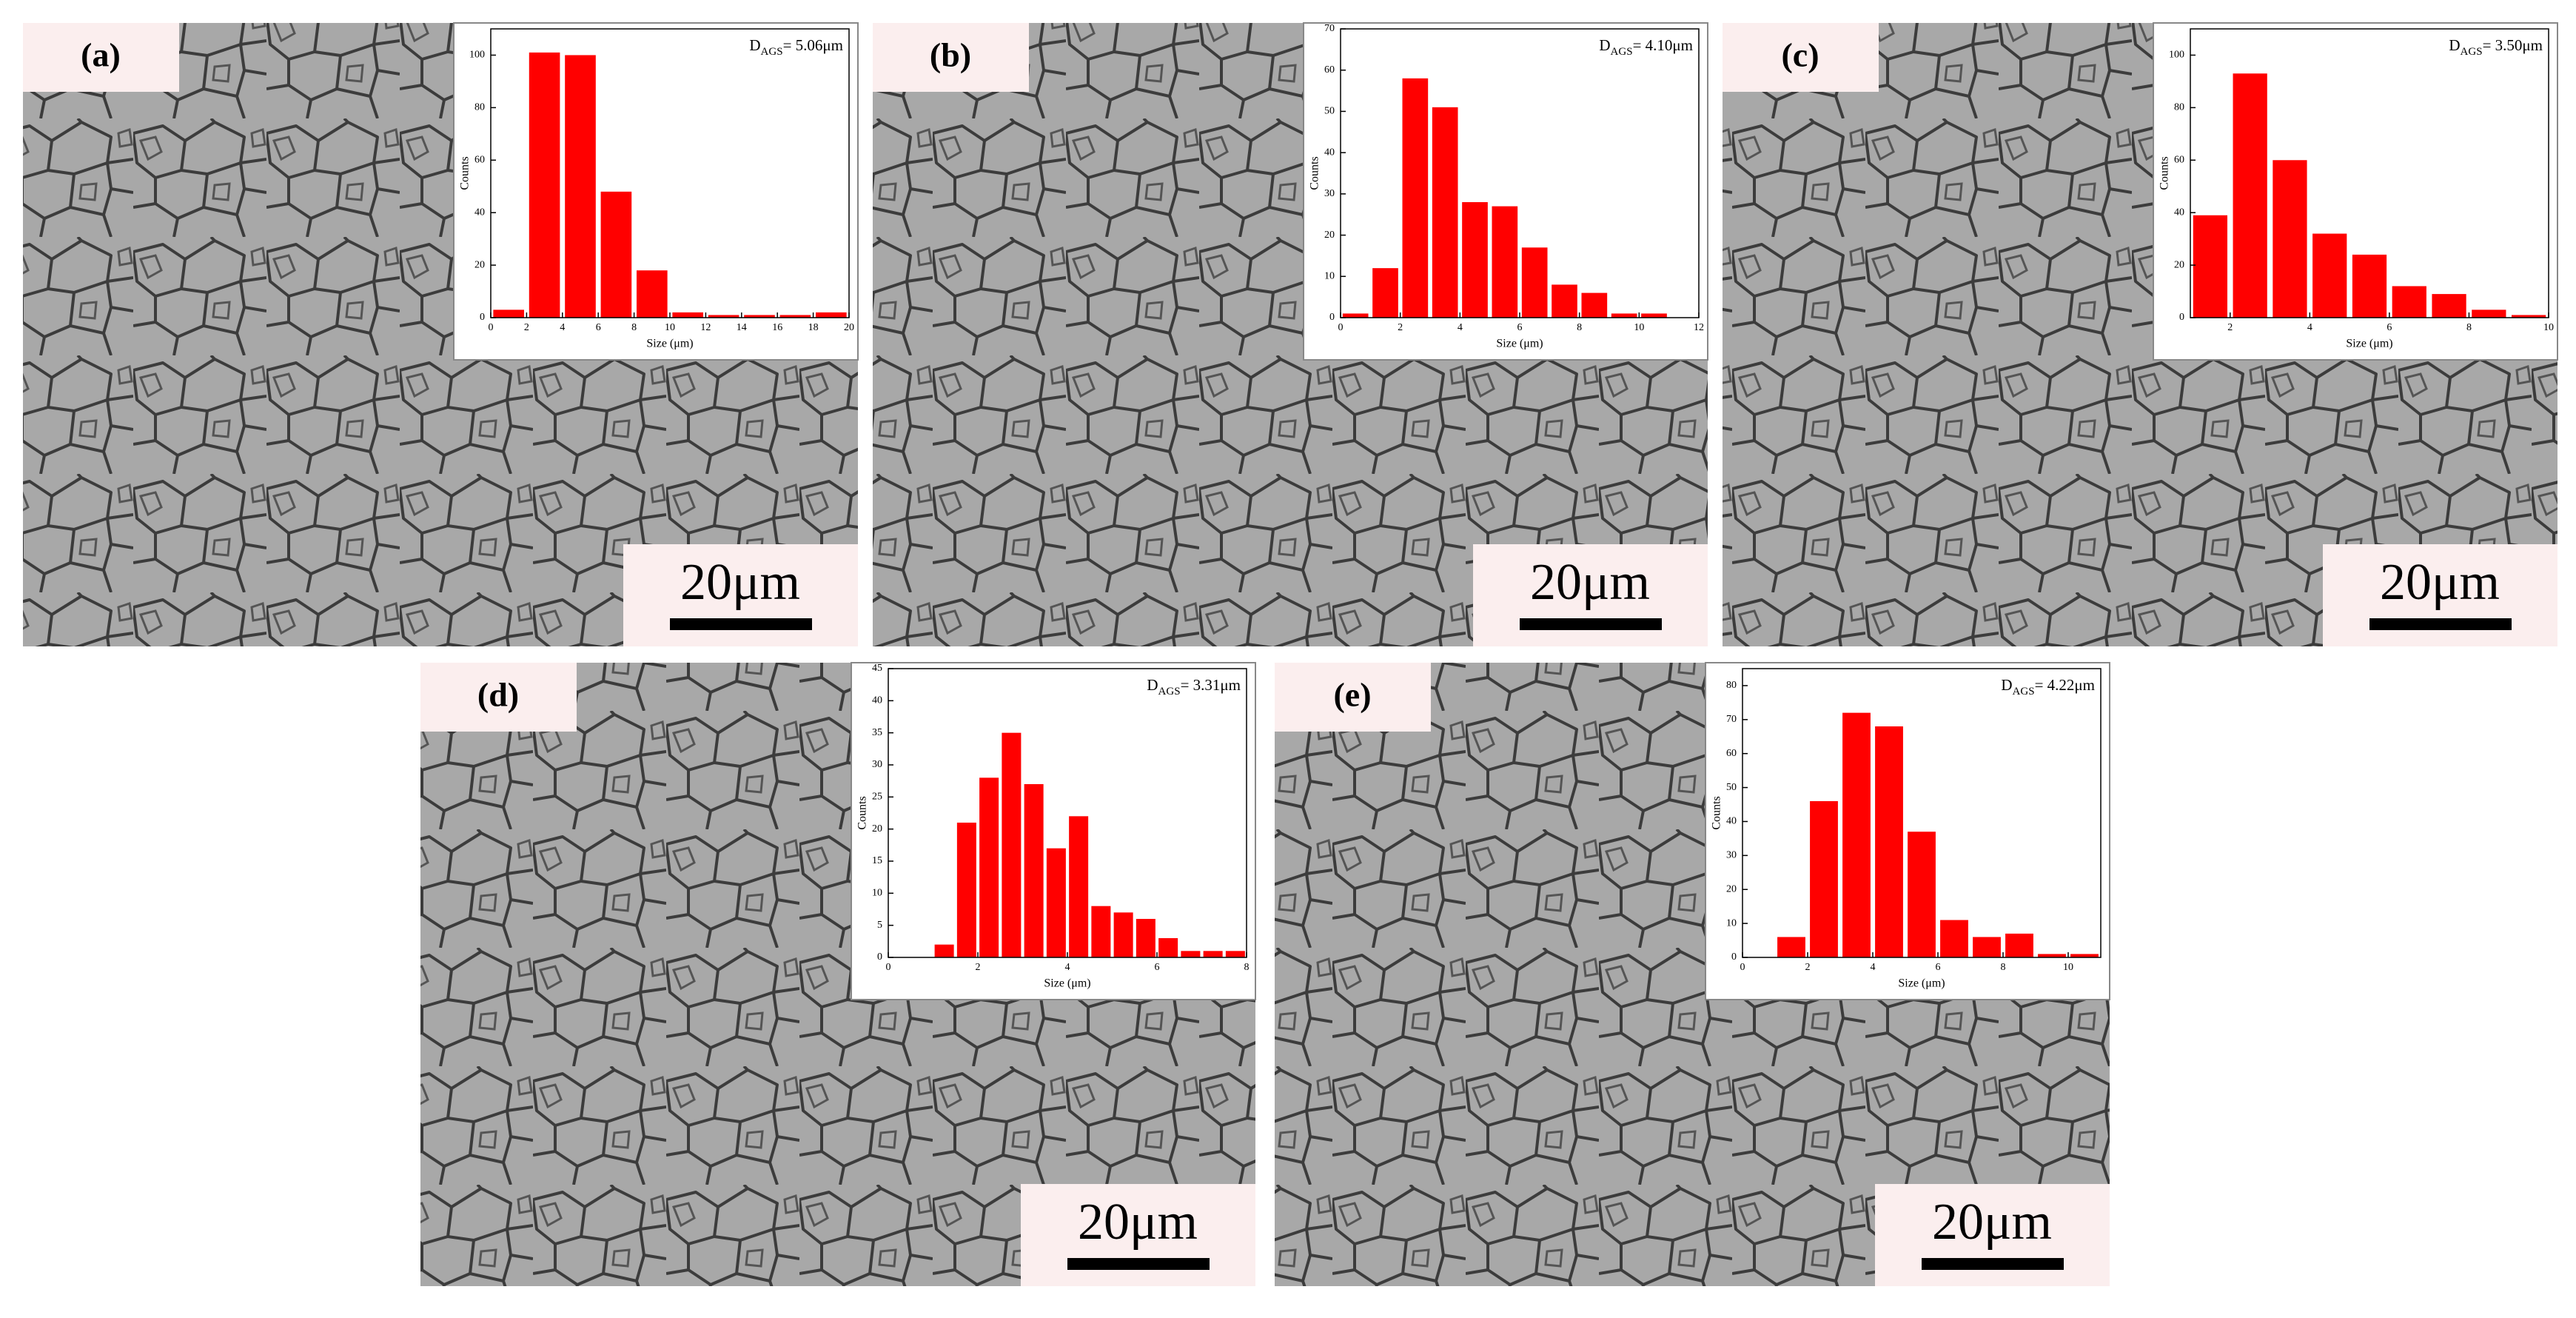  I want to click on x-tick-label: 18, so click(813, 327).